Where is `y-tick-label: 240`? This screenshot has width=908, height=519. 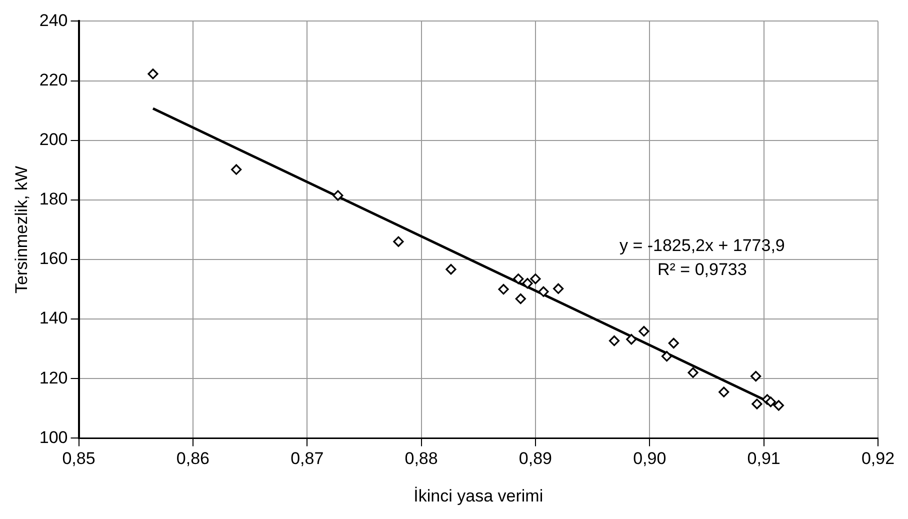
y-tick-label: 240 is located at coordinates (53, 20).